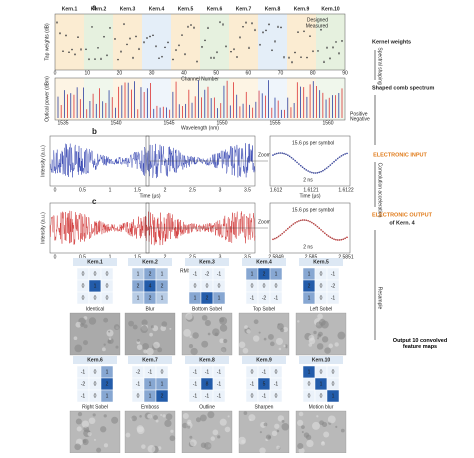  I want to click on zoom-trace, so click(310, 163).